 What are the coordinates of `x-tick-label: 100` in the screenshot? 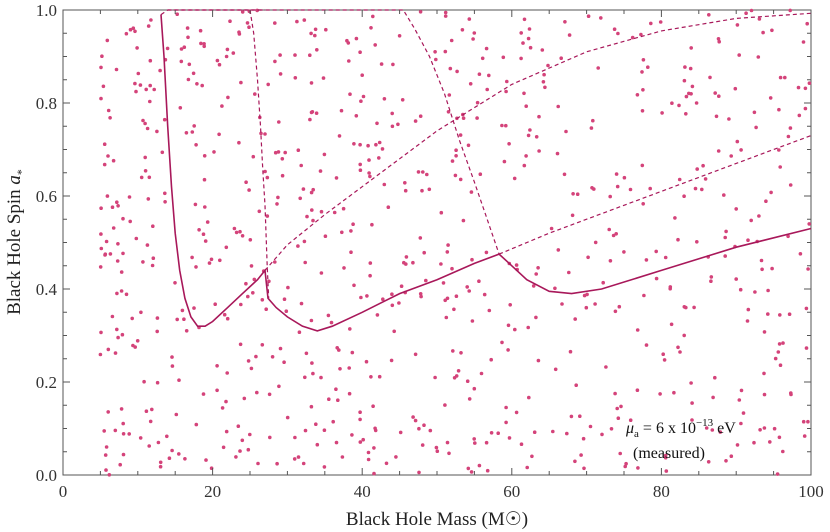 It's located at (811, 491).